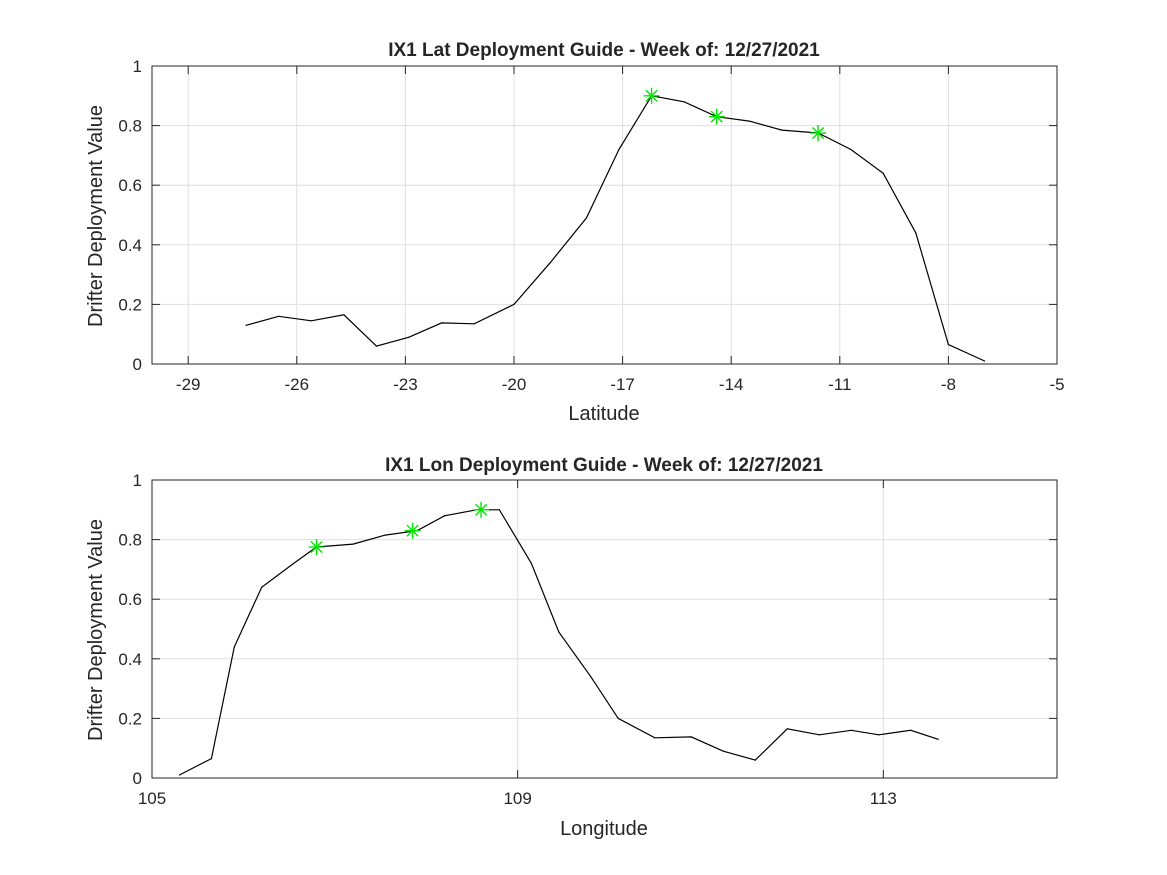  Describe the element at coordinates (514, 384) in the screenshot. I see `lat-x-tick-label: -20` at that location.